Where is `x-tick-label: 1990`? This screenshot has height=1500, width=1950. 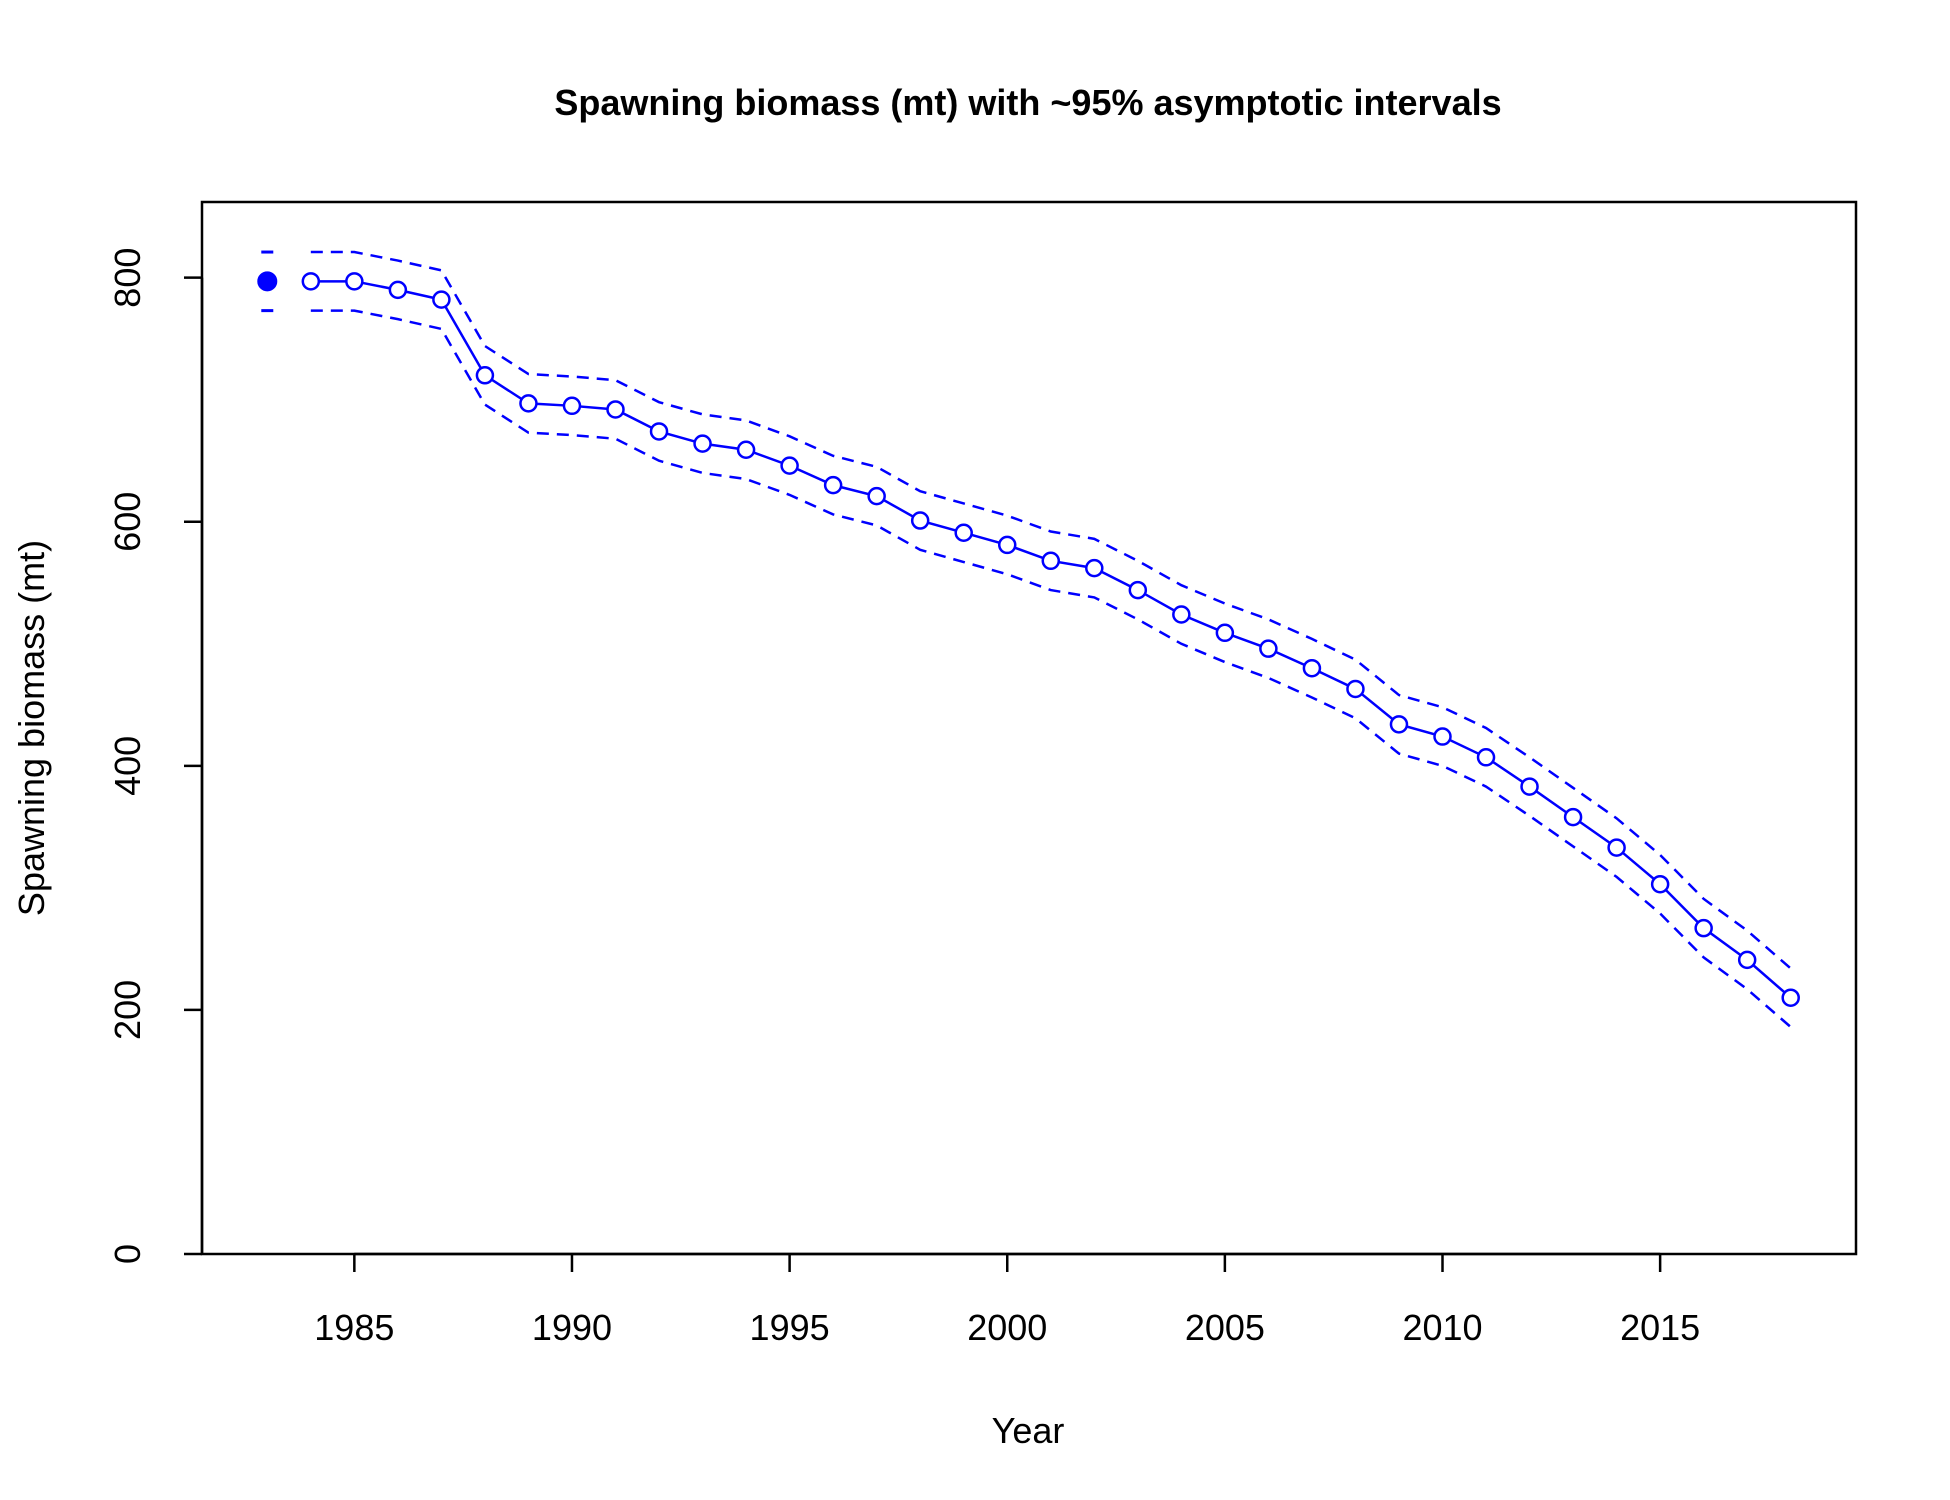 x-tick-label: 1990 is located at coordinates (572, 1327).